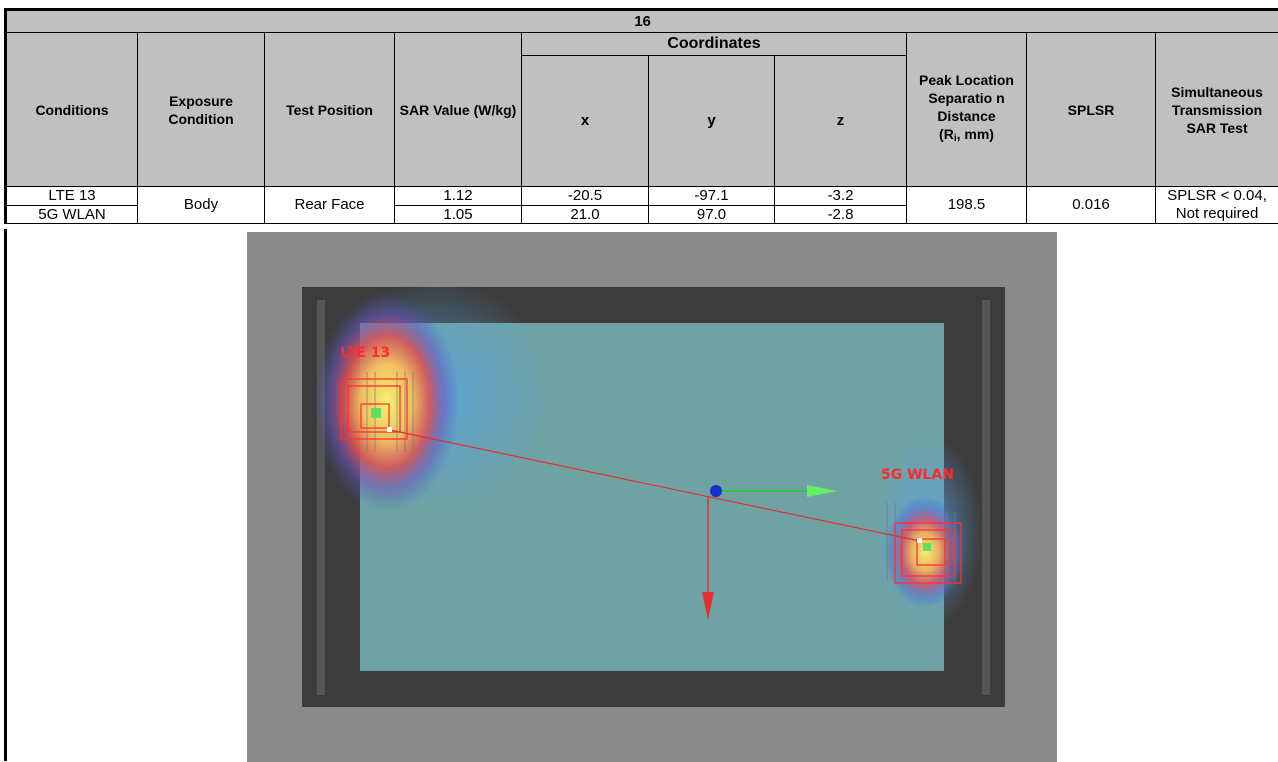 The image size is (1278, 762). Describe the element at coordinates (376, 413) in the screenshot. I see `peak-marker-lte` at that location.